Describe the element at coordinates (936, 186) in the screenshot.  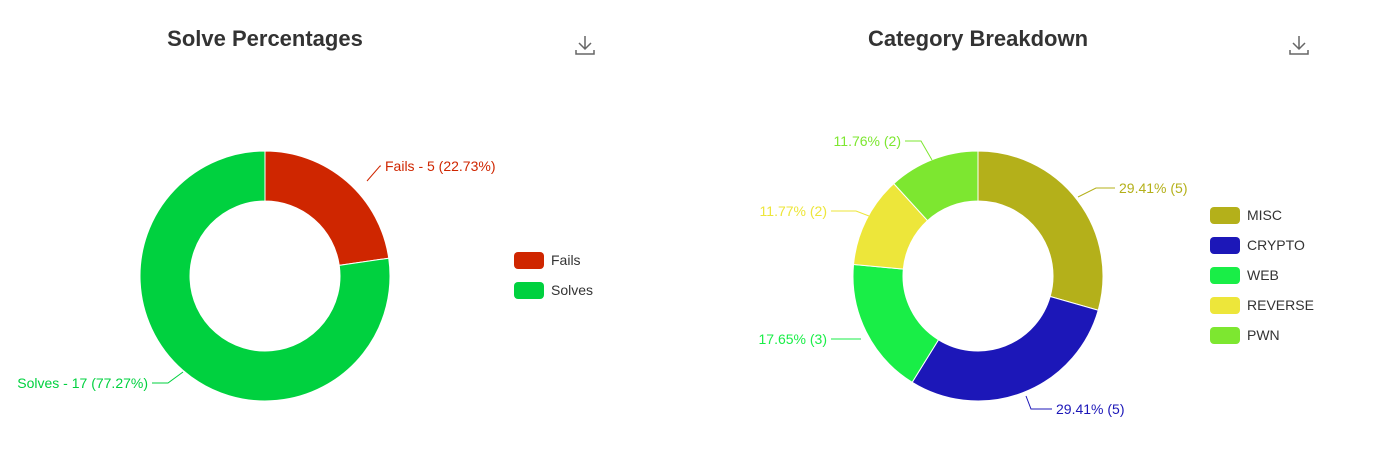
I see `slice-pwn` at that location.